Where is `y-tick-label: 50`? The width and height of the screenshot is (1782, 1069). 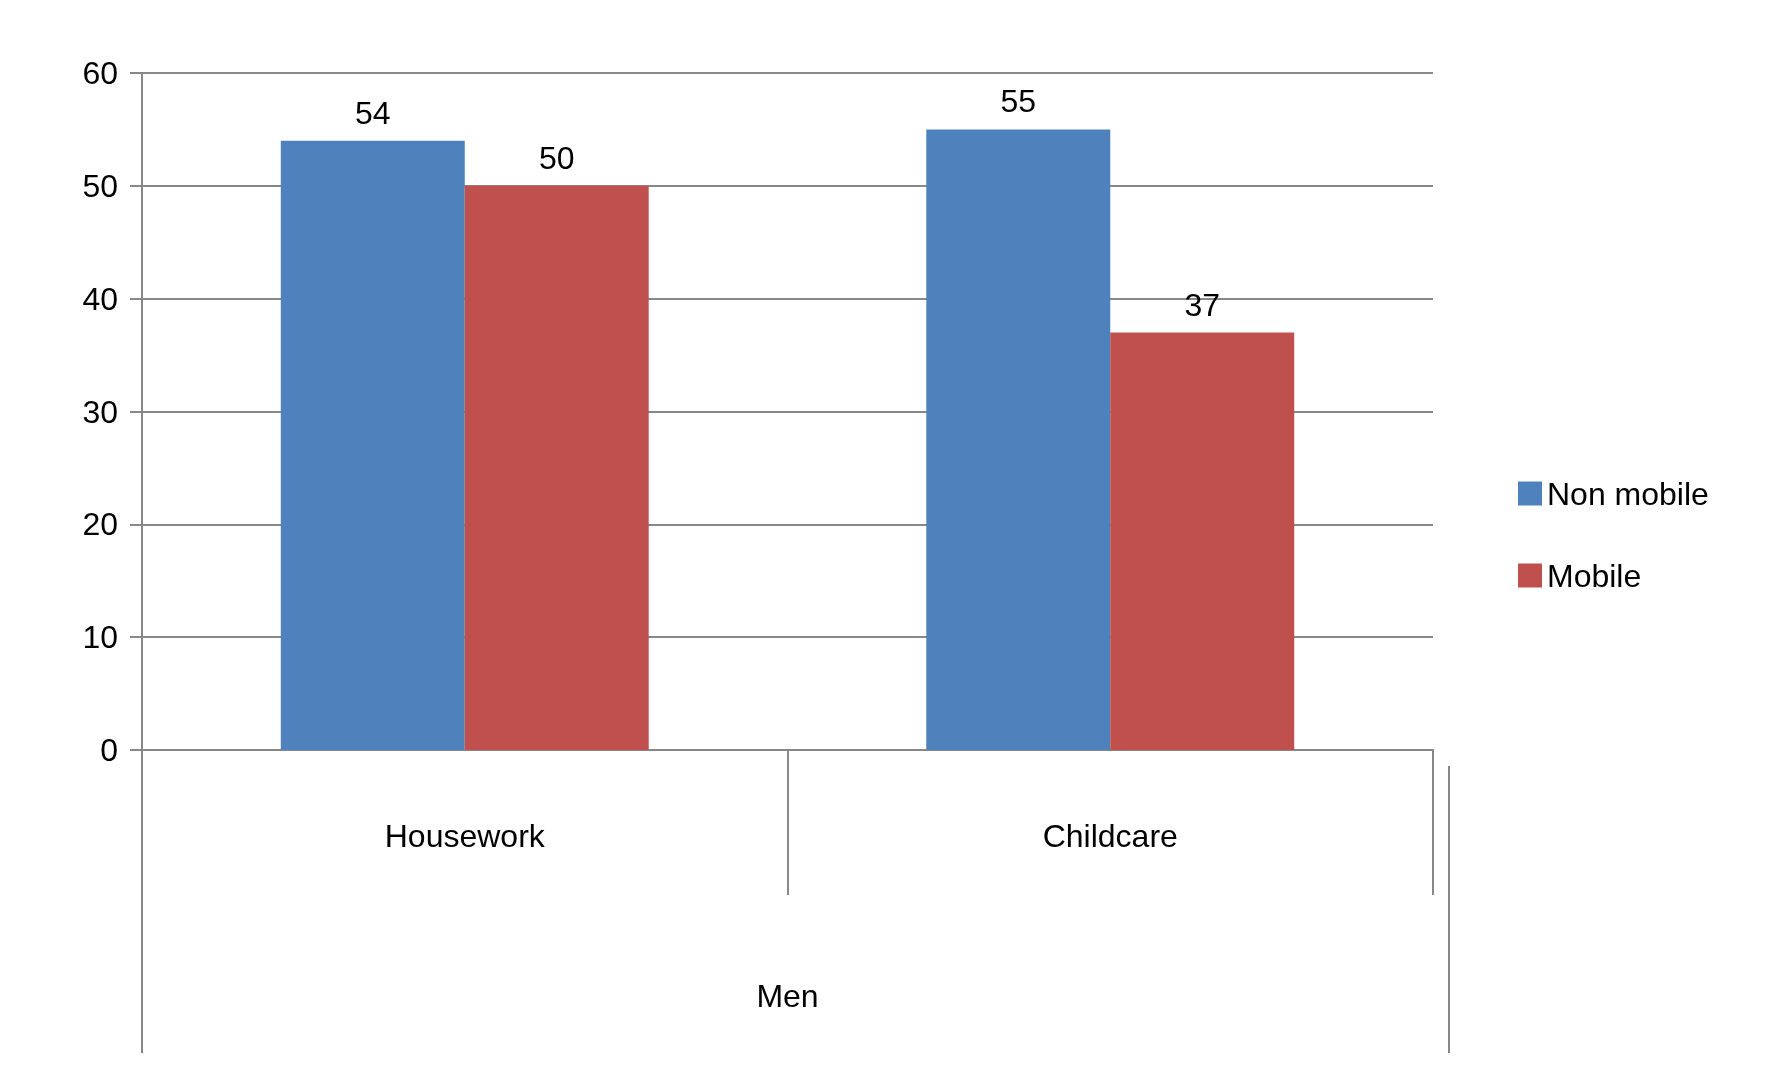 y-tick-label: 50 is located at coordinates (100, 185).